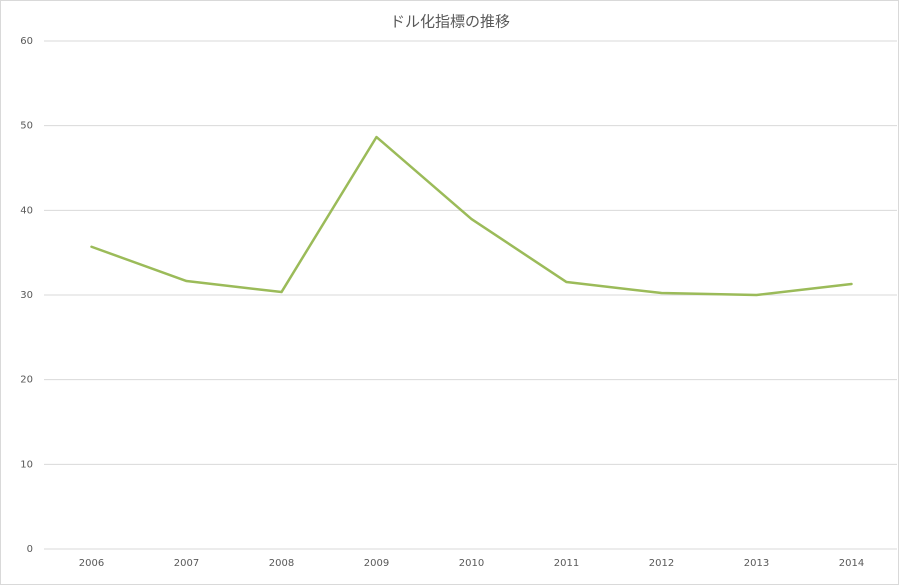 The height and width of the screenshot is (586, 900). What do you see at coordinates (26, 41) in the screenshot?
I see `y-tick-label: 60` at bounding box center [26, 41].